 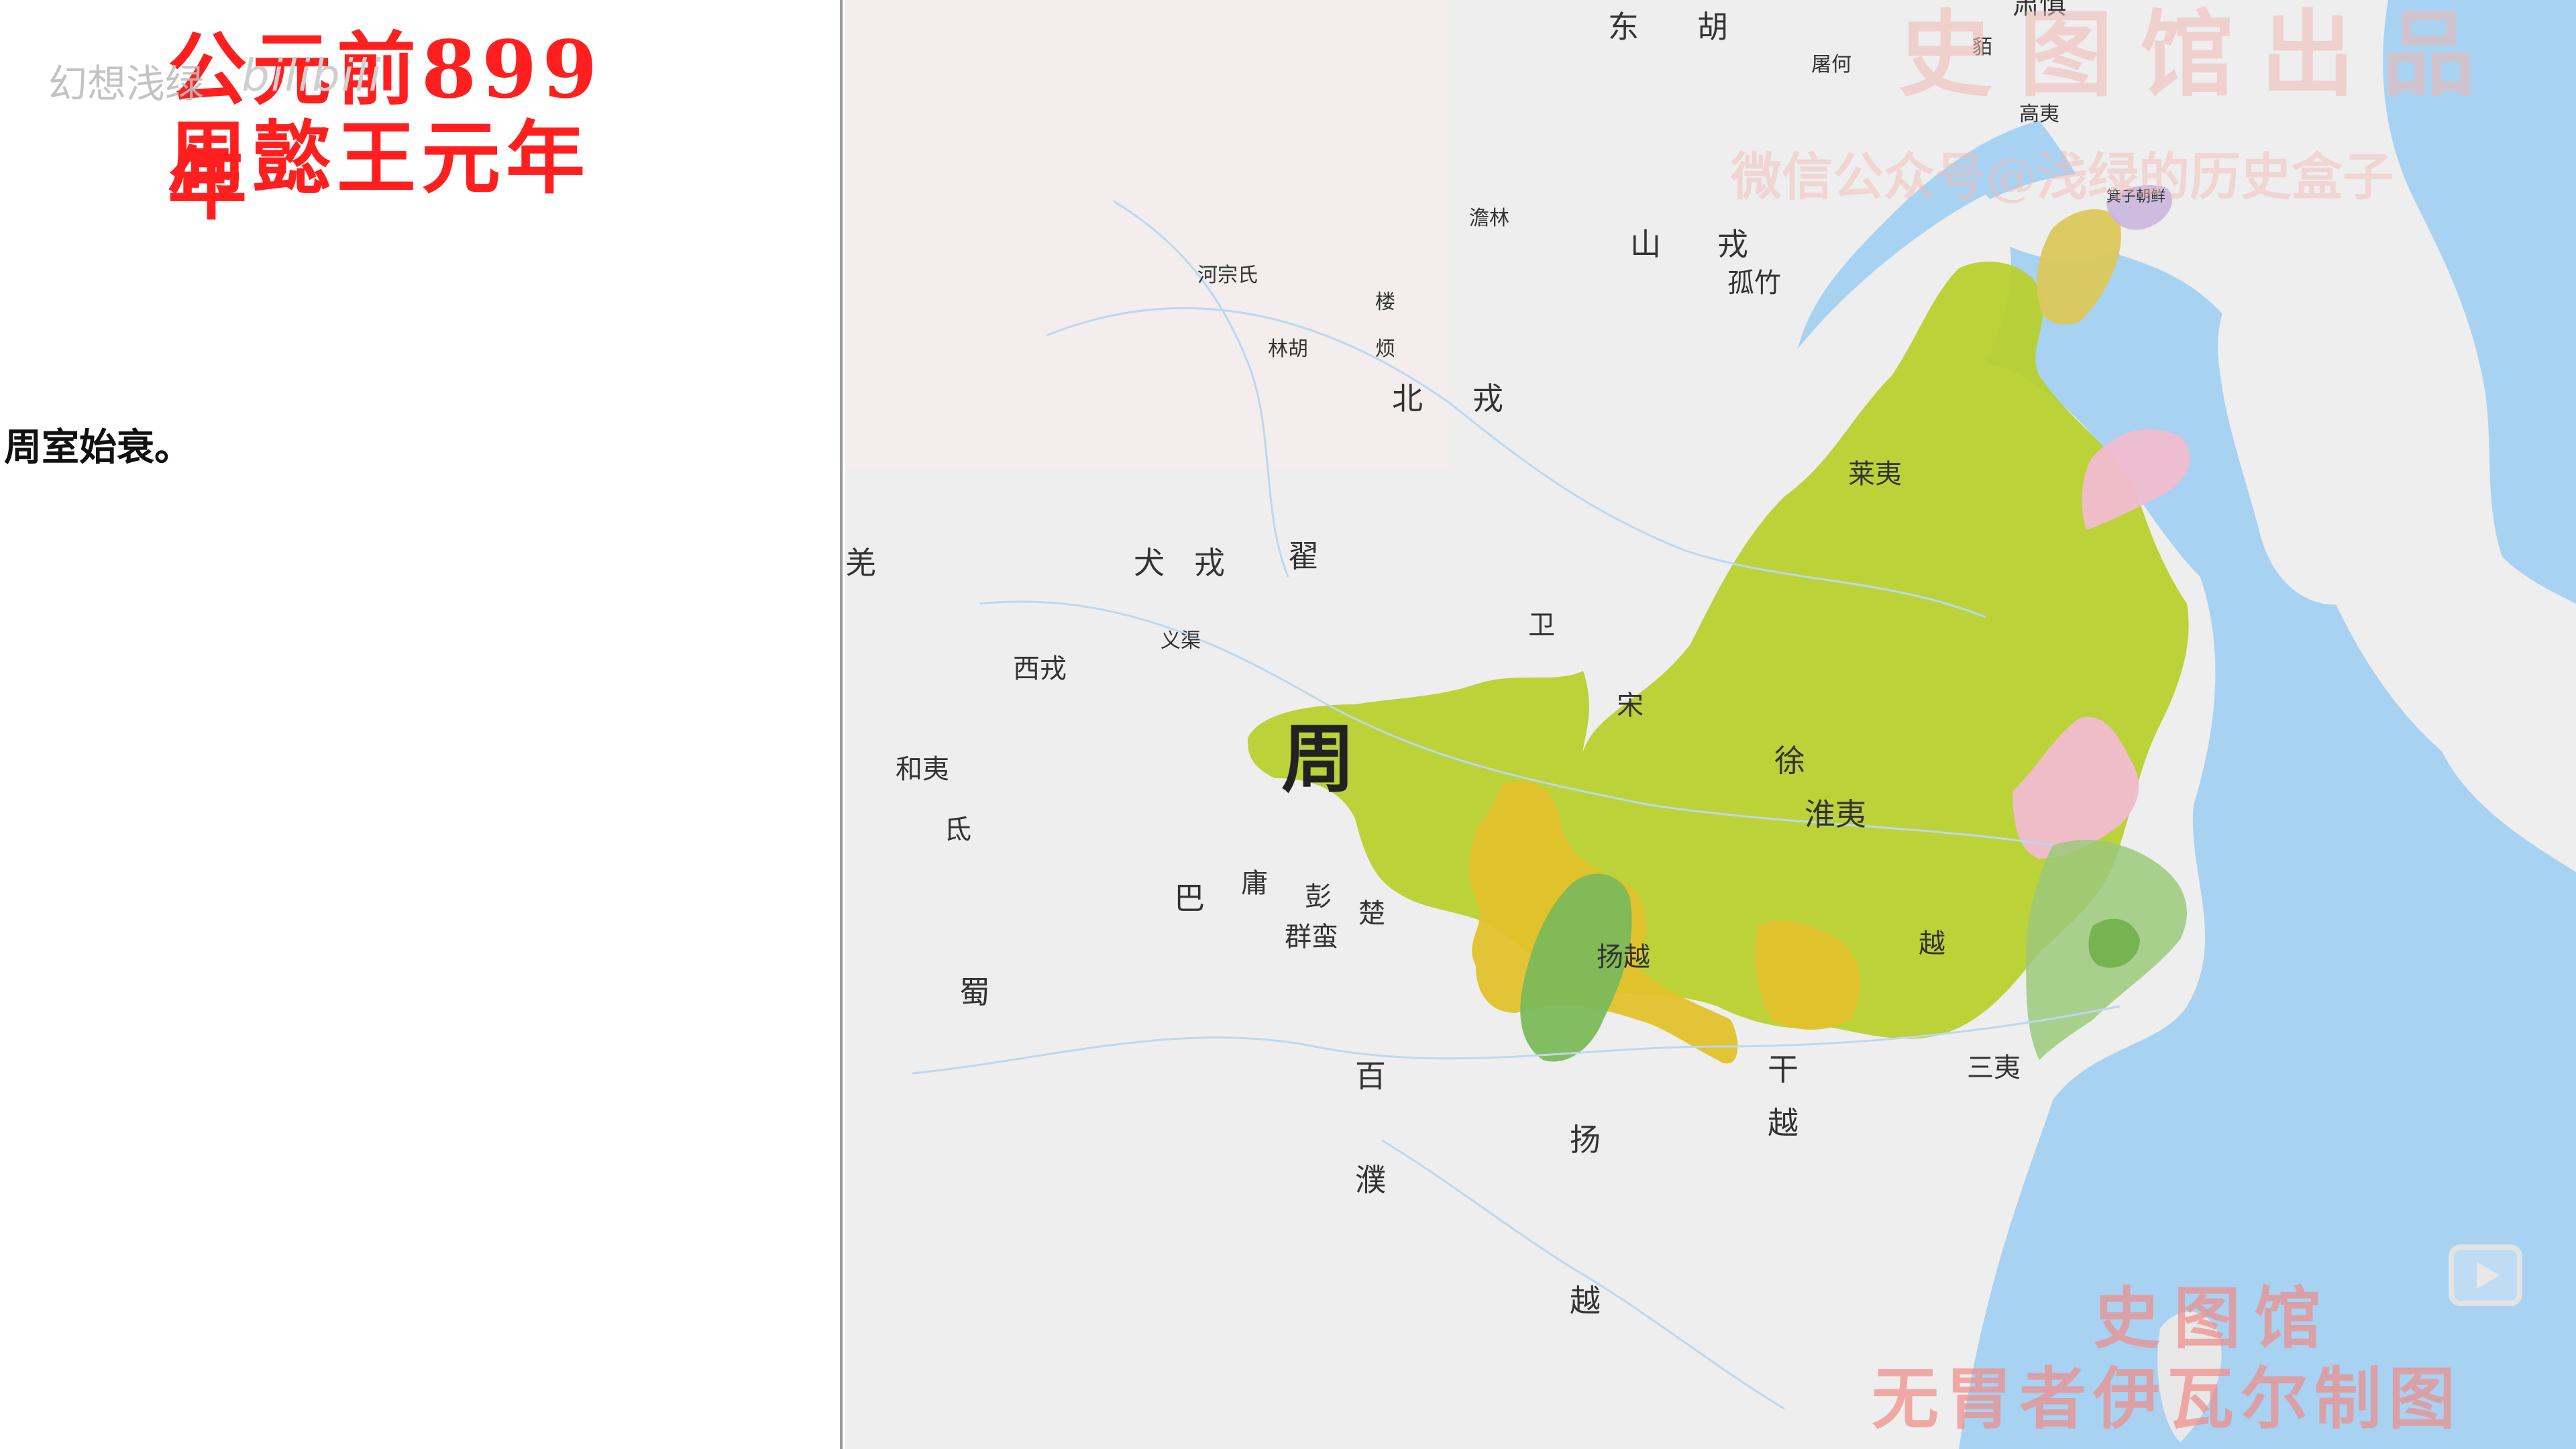 What do you see at coordinates (2200, 55) in the screenshot?
I see `watermark-top-1: 史图馆出品` at bounding box center [2200, 55].